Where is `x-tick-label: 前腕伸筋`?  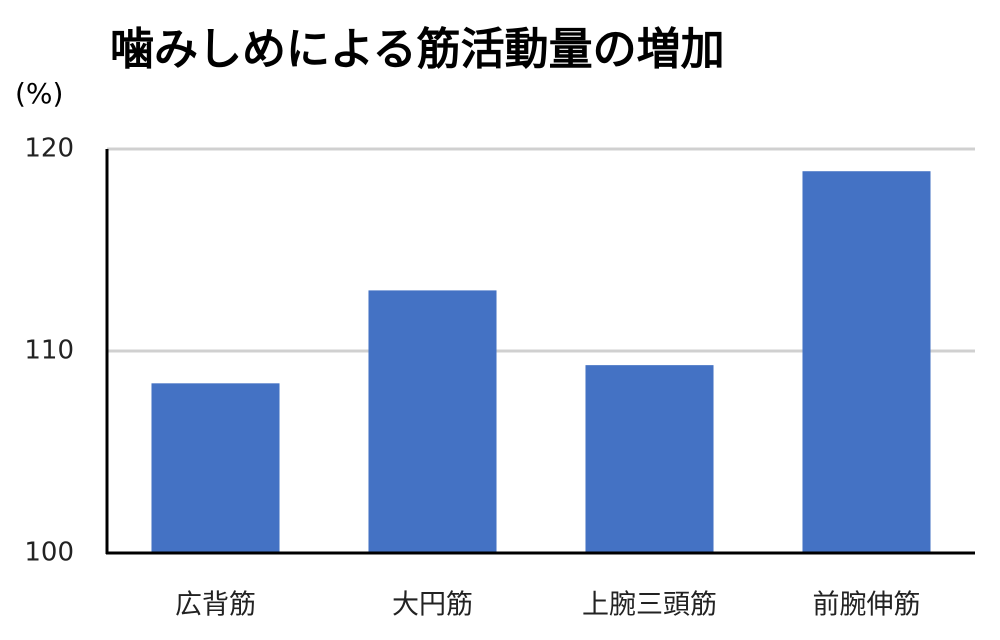 x-tick-label: 前腕伸筋 is located at coordinates (867, 605).